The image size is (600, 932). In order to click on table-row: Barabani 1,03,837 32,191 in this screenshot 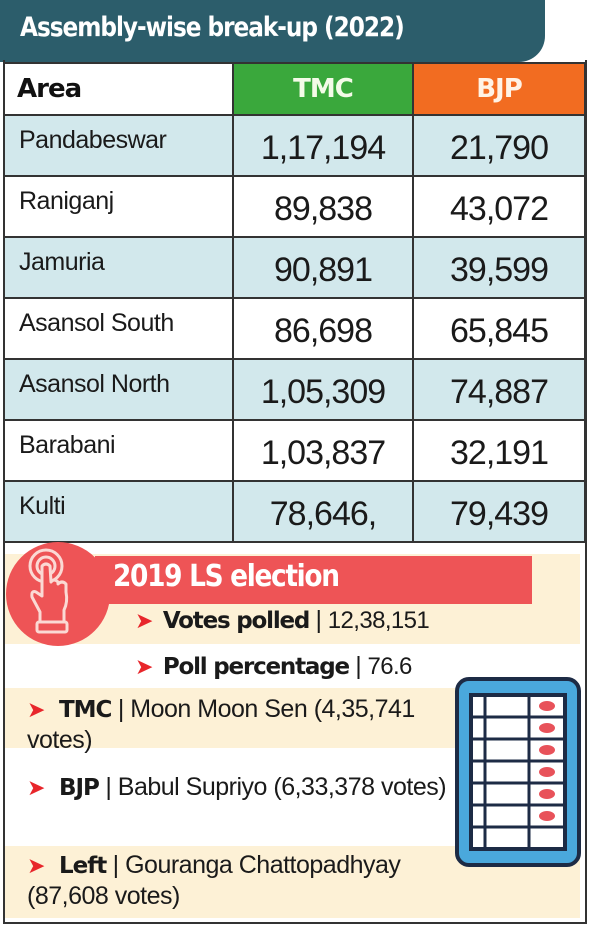, I will do `click(294, 450)`.